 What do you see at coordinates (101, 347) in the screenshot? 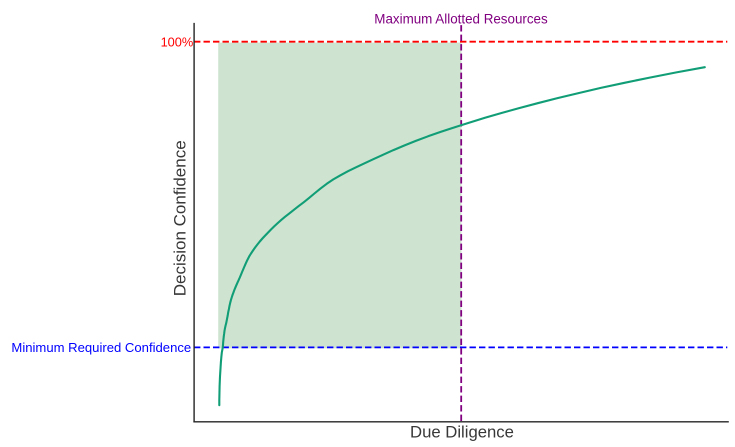
I see `svg-text: Minimum Required Confidence` at bounding box center [101, 347].